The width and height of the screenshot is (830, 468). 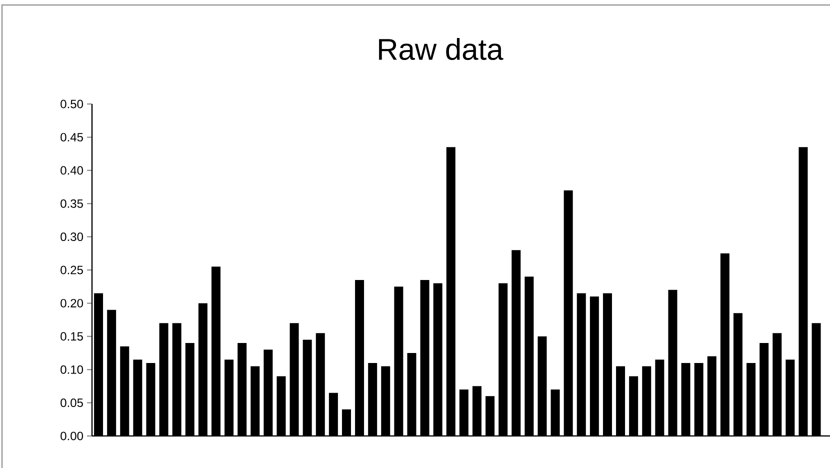 I want to click on y-tick-label: 0.05, so click(x=71, y=403).